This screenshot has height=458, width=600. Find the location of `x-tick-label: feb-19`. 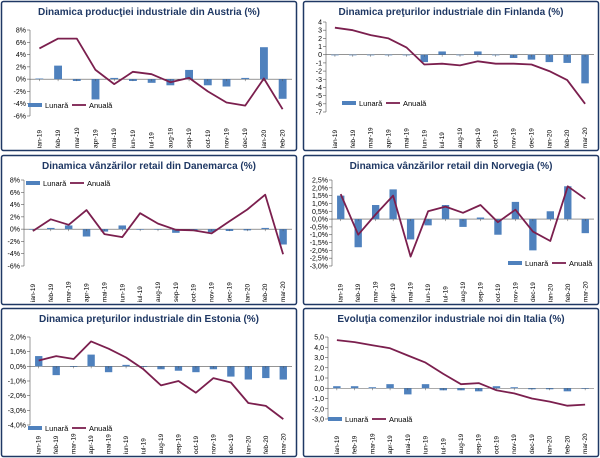

x-tick-label: feb-19 is located at coordinates (56, 444).